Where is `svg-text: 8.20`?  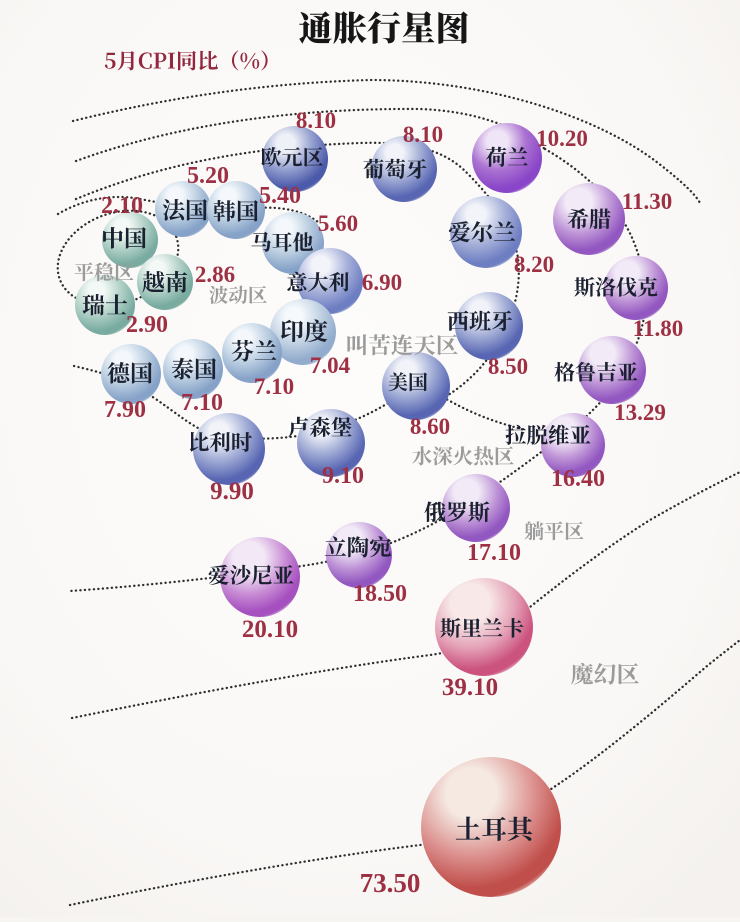 svg-text: 8.20 is located at coordinates (534, 264).